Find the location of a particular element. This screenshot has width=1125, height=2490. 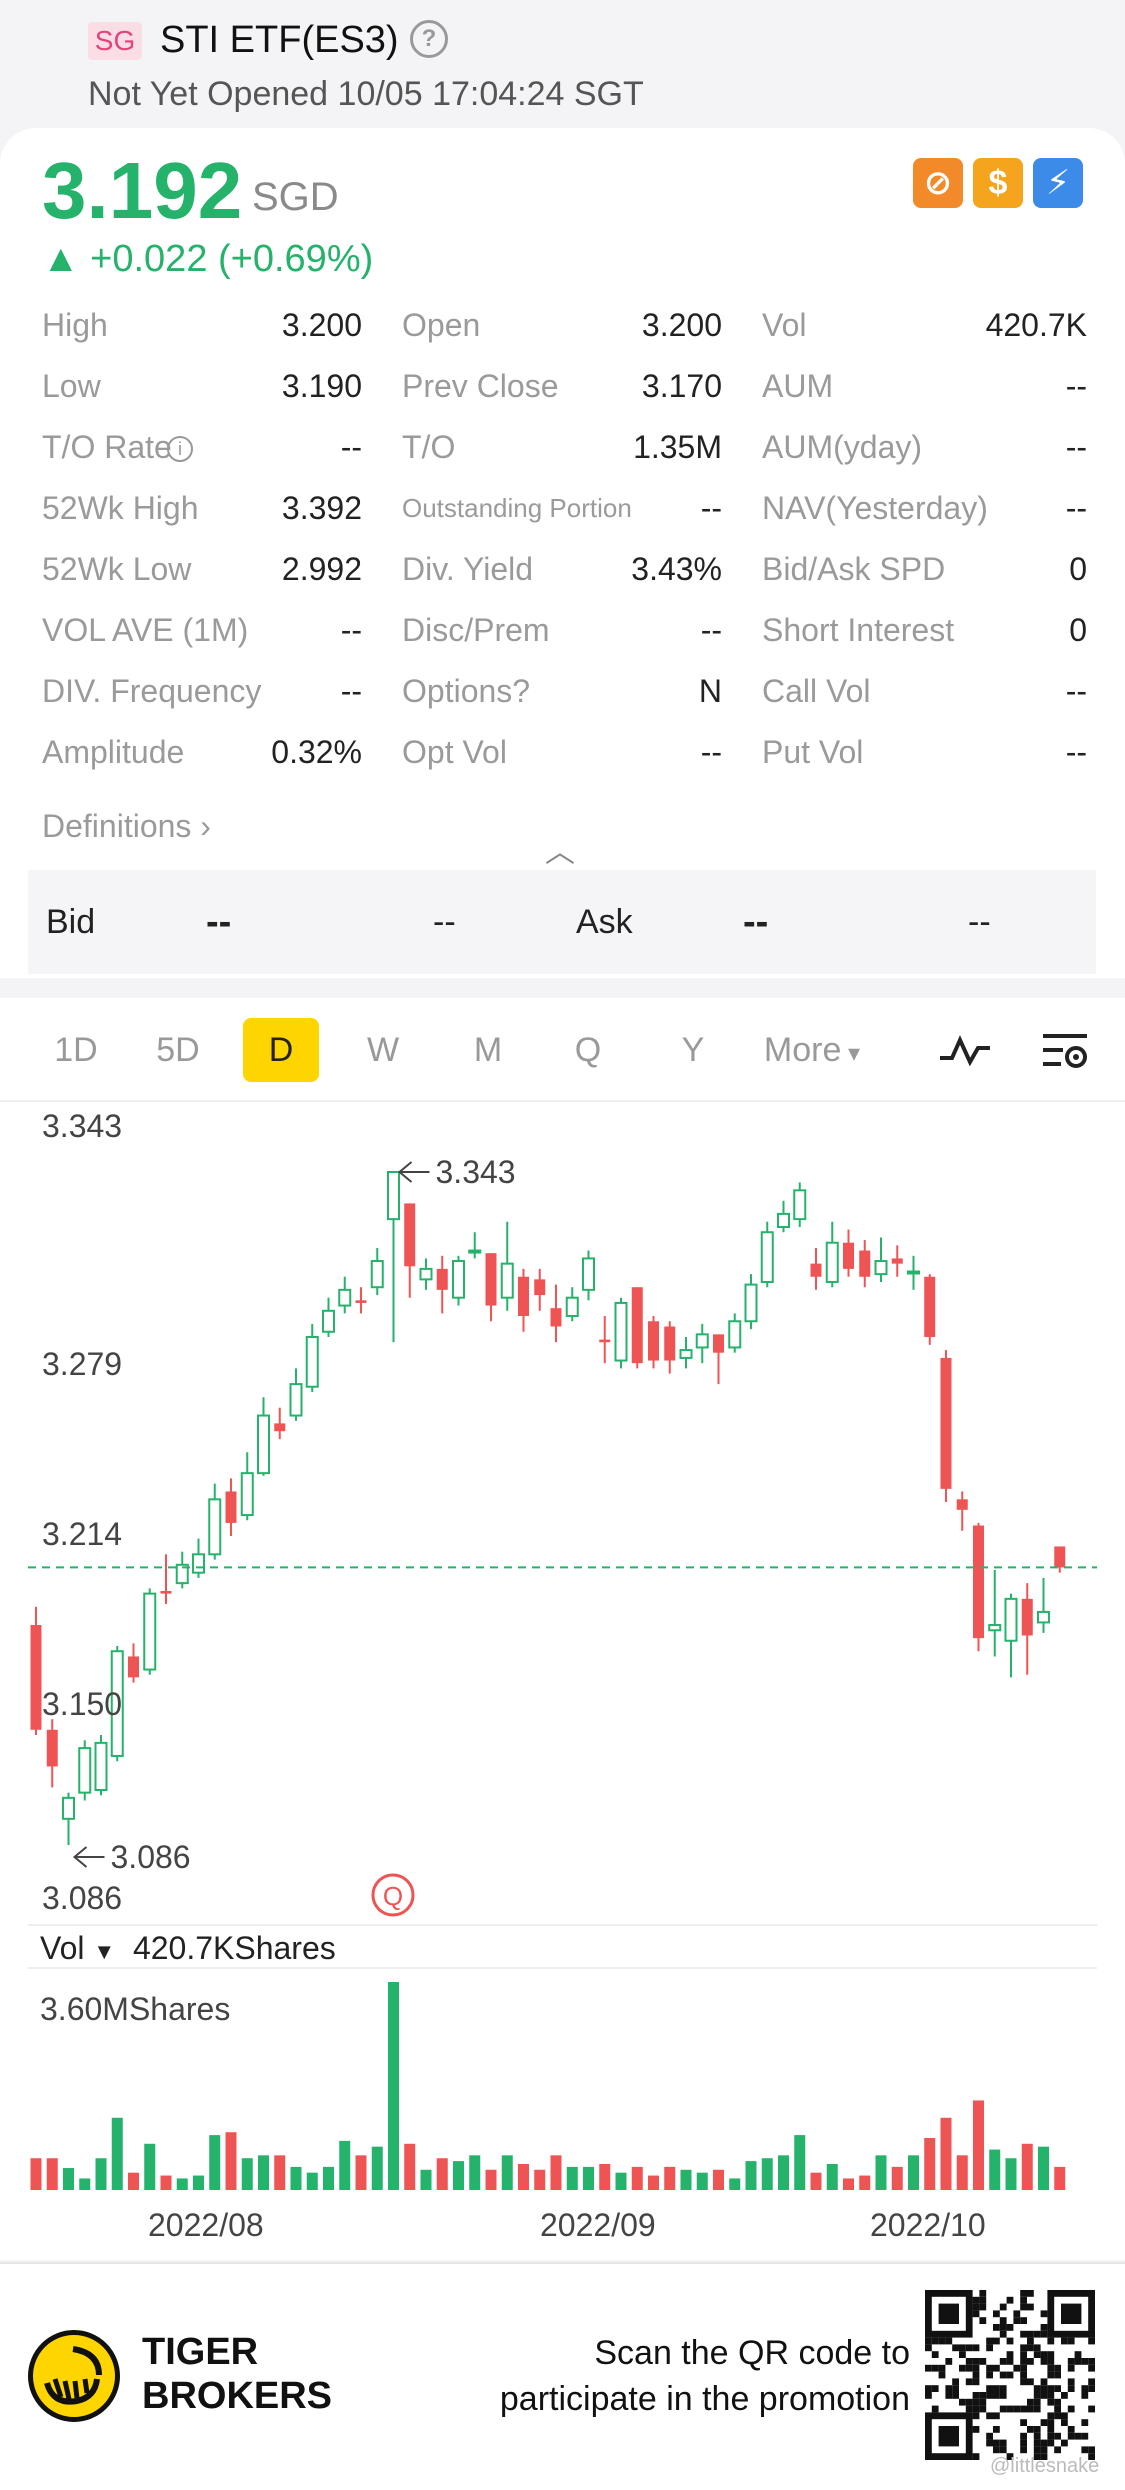

bid-label: Bid is located at coordinates (71, 922).